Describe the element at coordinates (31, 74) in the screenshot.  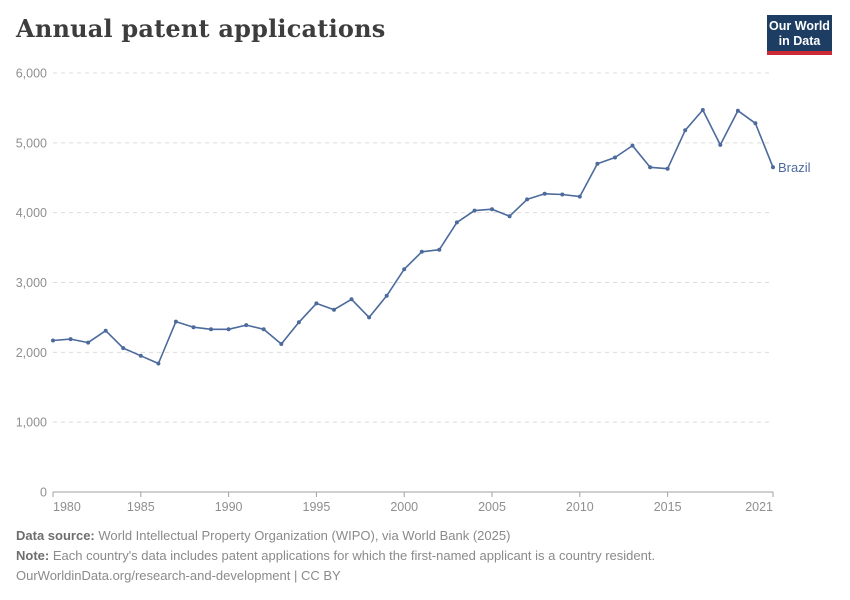
I see `y-axis-tick-label: 6,000` at that location.